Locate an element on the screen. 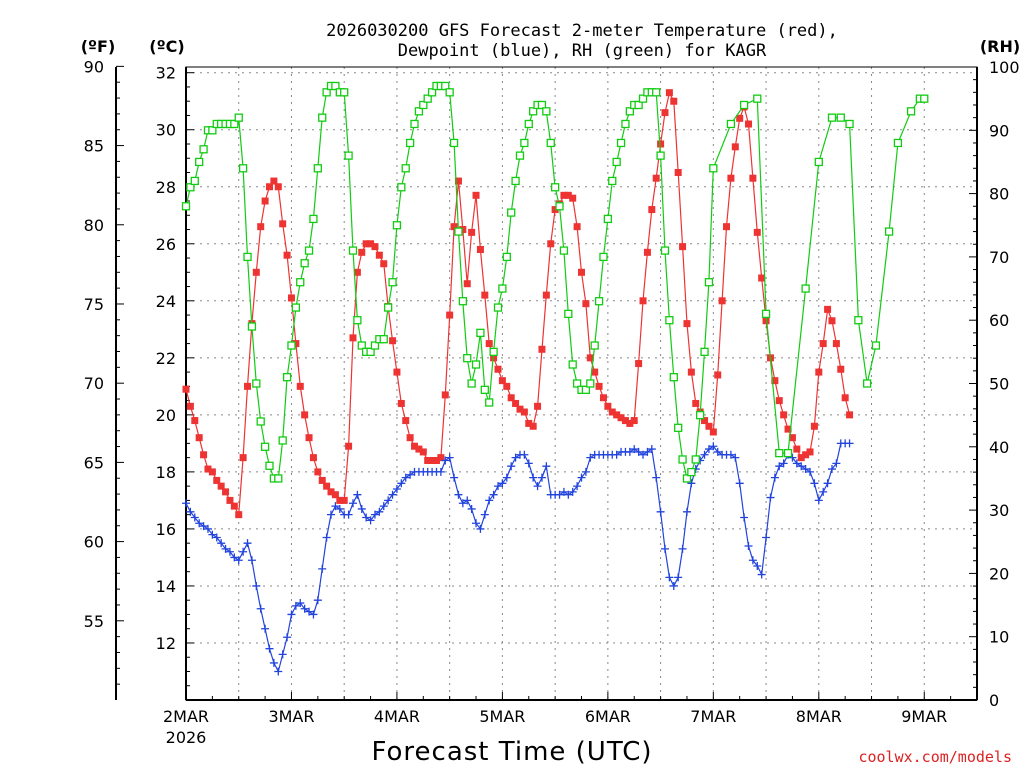 Image resolution: width=1024 pixels, height=768 pixels. fahrenheit-tick-label: 75 is located at coordinates (94, 304).